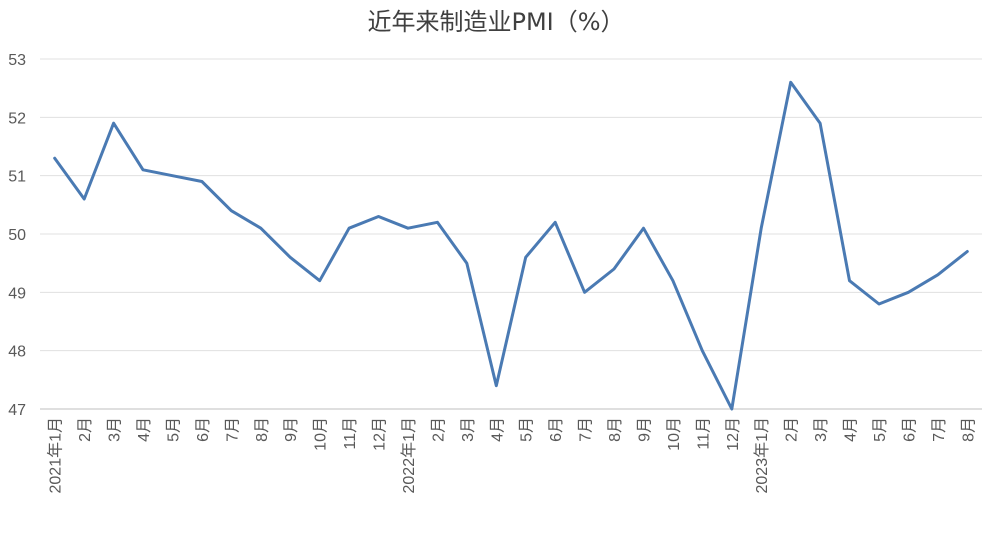  What do you see at coordinates (495, 22) in the screenshot?
I see `chart-title: 近年来制造业PMI（%）` at bounding box center [495, 22].